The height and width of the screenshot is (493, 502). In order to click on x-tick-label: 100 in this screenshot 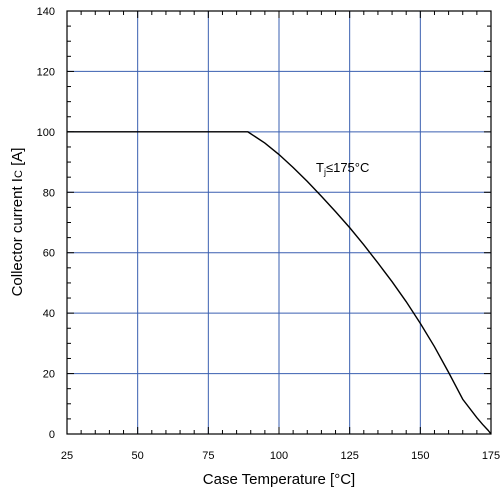, I will do `click(279, 456)`.